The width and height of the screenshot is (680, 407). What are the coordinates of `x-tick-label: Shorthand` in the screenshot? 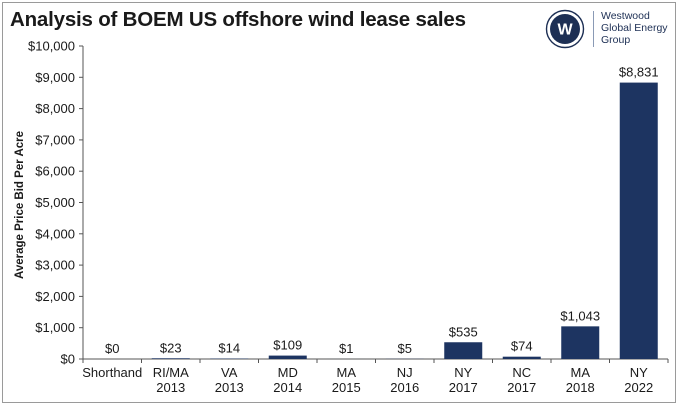 It's located at (112, 372).